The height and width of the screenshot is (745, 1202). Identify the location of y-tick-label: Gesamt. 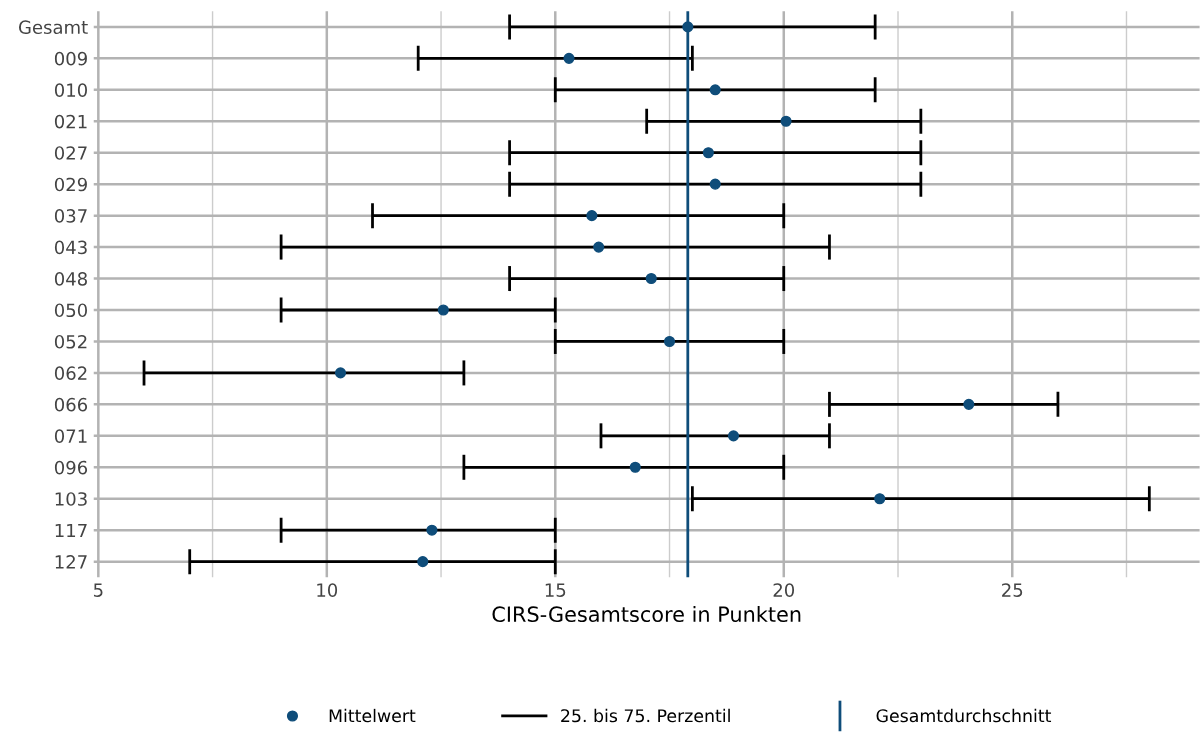
(53, 27).